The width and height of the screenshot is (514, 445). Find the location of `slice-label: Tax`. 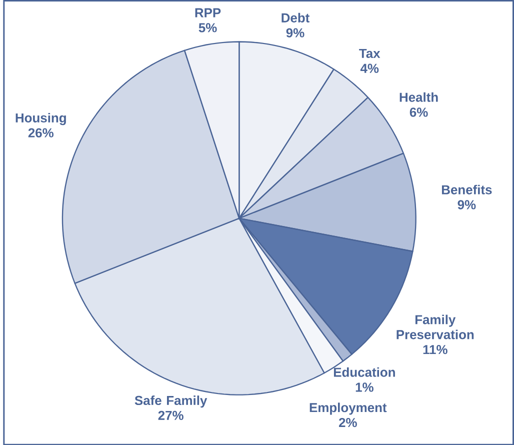

slice-label: Tax is located at coordinates (369, 53).